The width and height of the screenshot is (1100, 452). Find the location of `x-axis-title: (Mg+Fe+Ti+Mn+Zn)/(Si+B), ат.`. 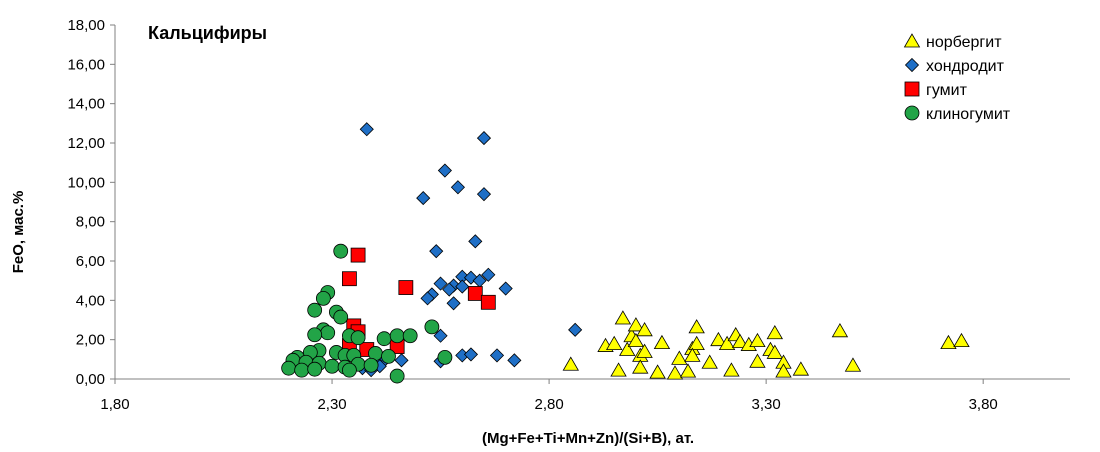

x-axis-title: (Mg+Fe+Ti+Mn+Zn)/(Si+B), ат. is located at coordinates (588, 438).